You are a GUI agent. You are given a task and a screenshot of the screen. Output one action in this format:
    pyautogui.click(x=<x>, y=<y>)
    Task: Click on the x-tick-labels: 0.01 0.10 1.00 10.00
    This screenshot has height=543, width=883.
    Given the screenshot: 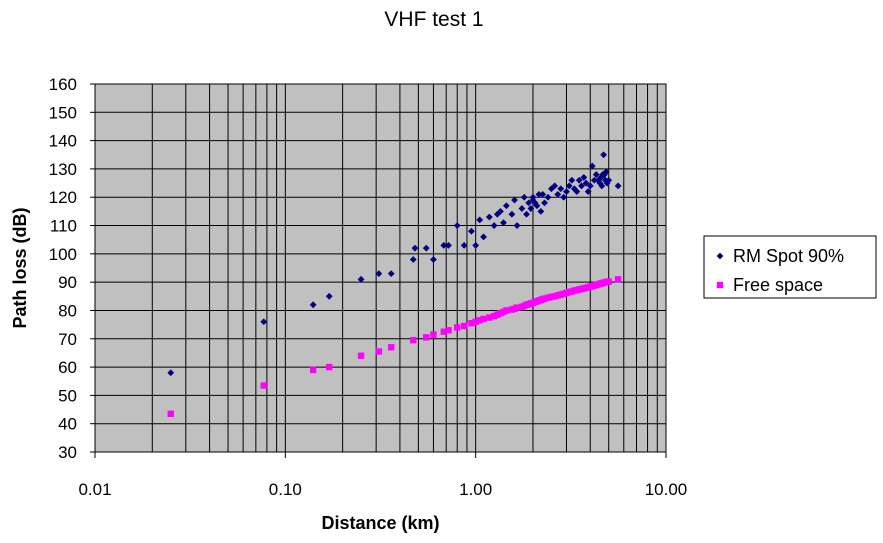 What is the action you would take?
    pyautogui.click(x=382, y=475)
    